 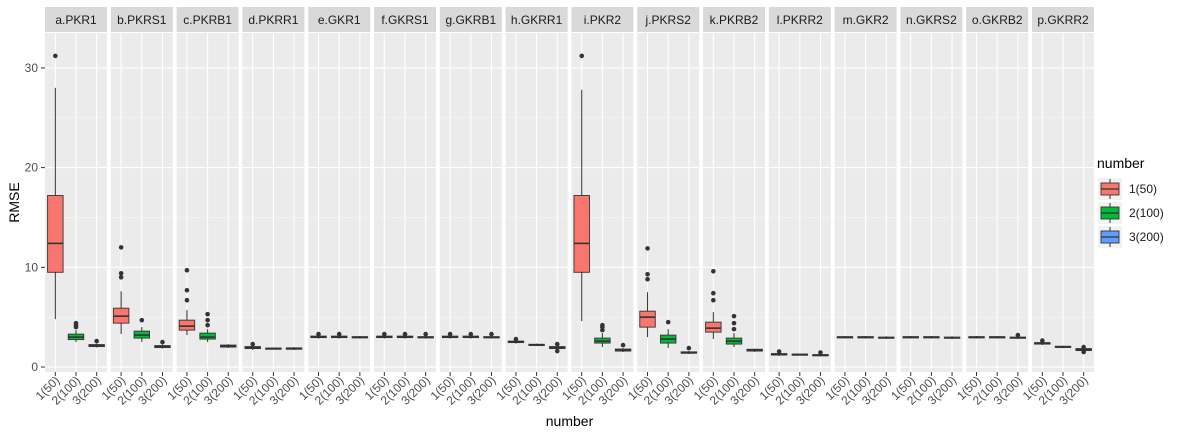 What do you see at coordinates (1143, 189) in the screenshot?
I see `legend-label: 1(50)` at bounding box center [1143, 189].